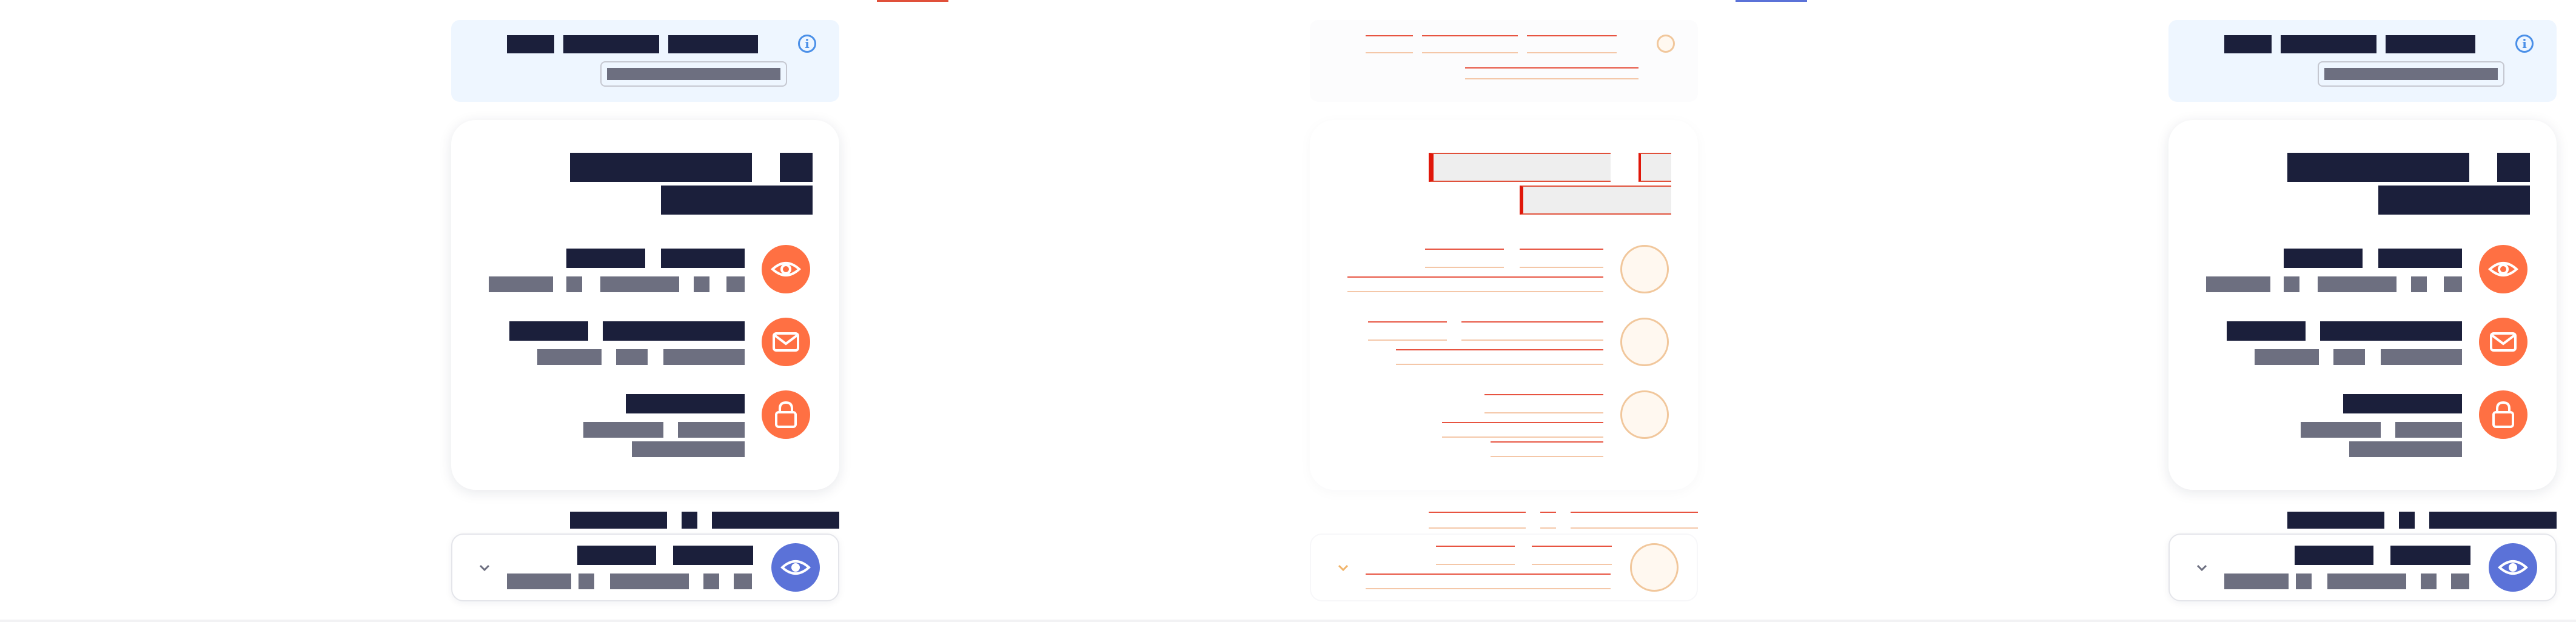  What do you see at coordinates (661, 168) in the screenshot?
I see `privacy-card-heading` at bounding box center [661, 168].